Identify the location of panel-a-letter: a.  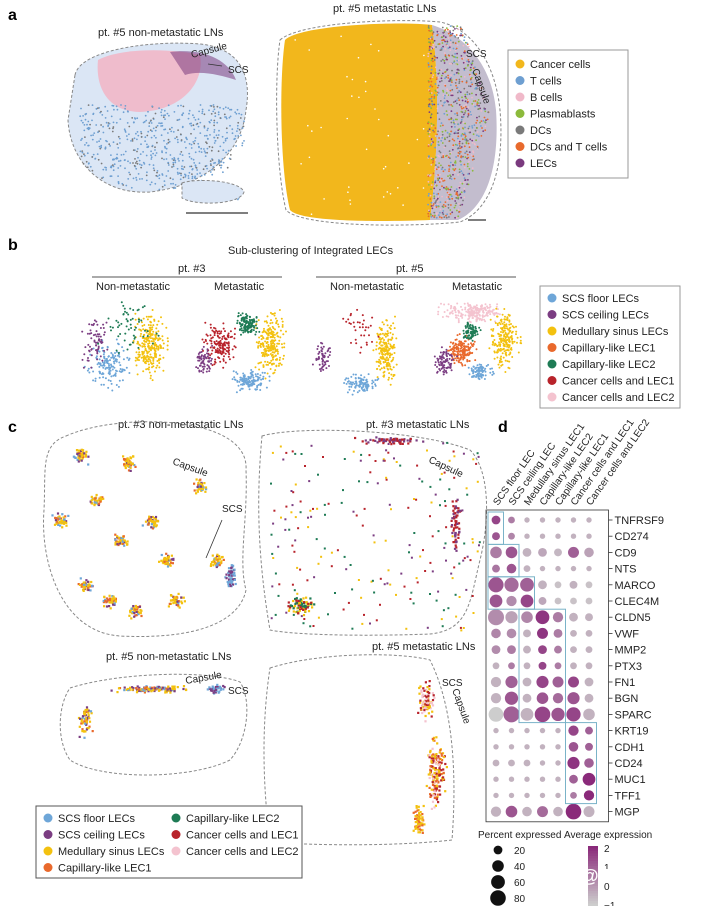
(12, 15).